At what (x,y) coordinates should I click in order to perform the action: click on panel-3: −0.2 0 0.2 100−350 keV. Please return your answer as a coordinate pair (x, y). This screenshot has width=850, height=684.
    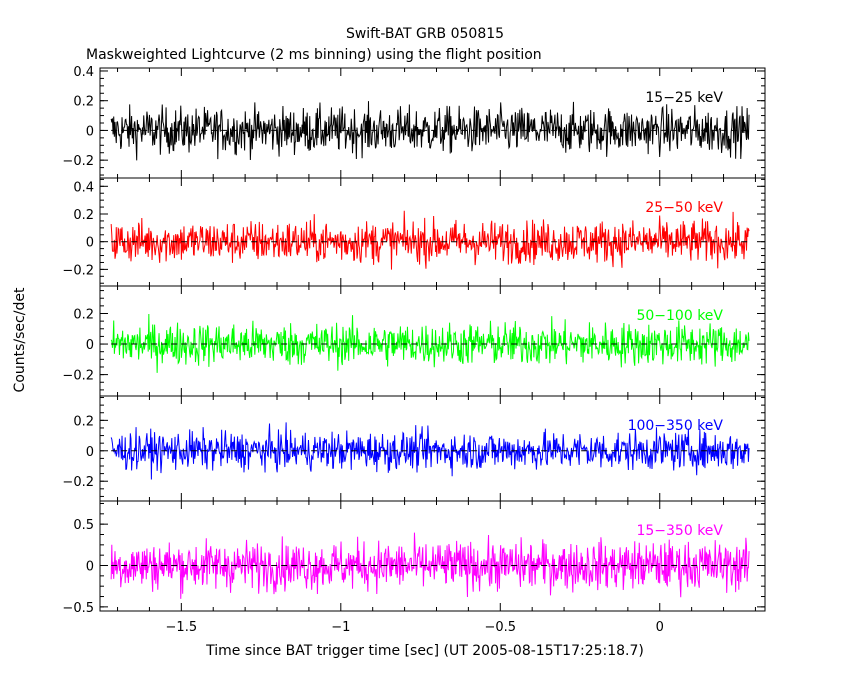
    Looking at the image, I should click on (414, 448).